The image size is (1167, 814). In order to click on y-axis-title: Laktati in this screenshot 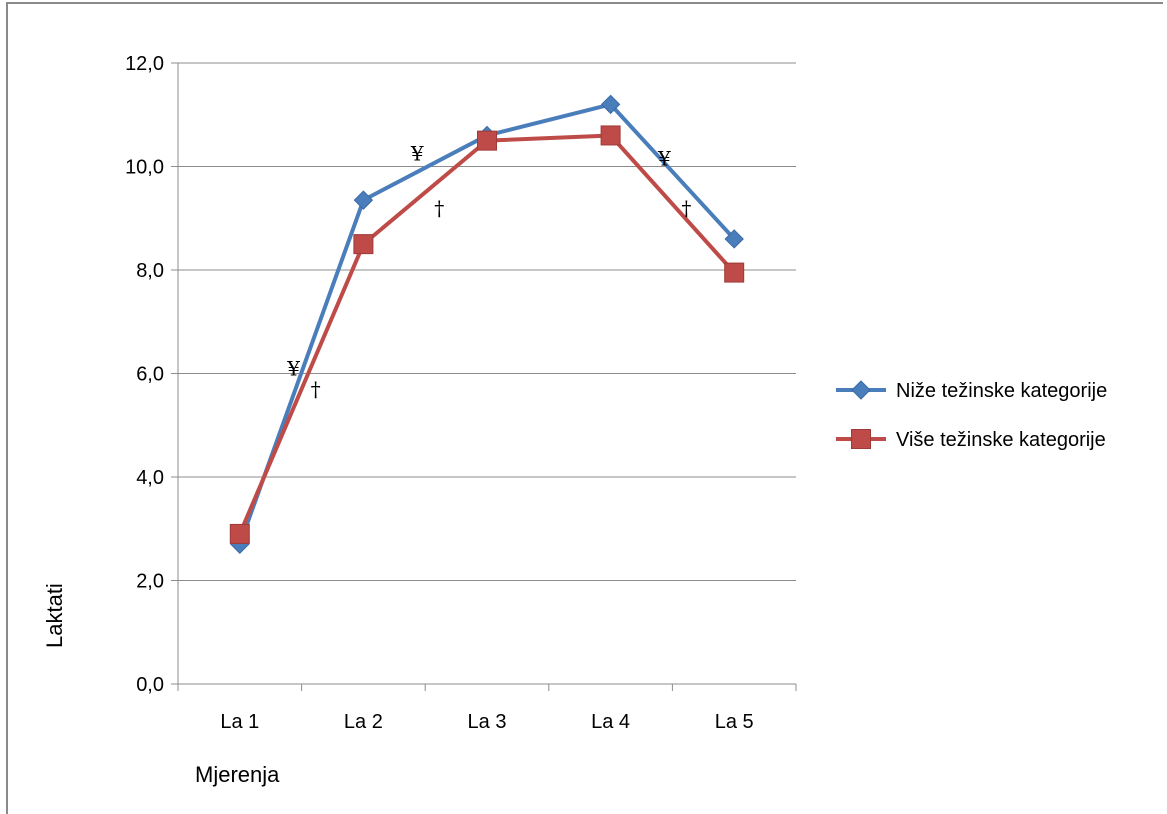, I will do `click(54, 615)`.